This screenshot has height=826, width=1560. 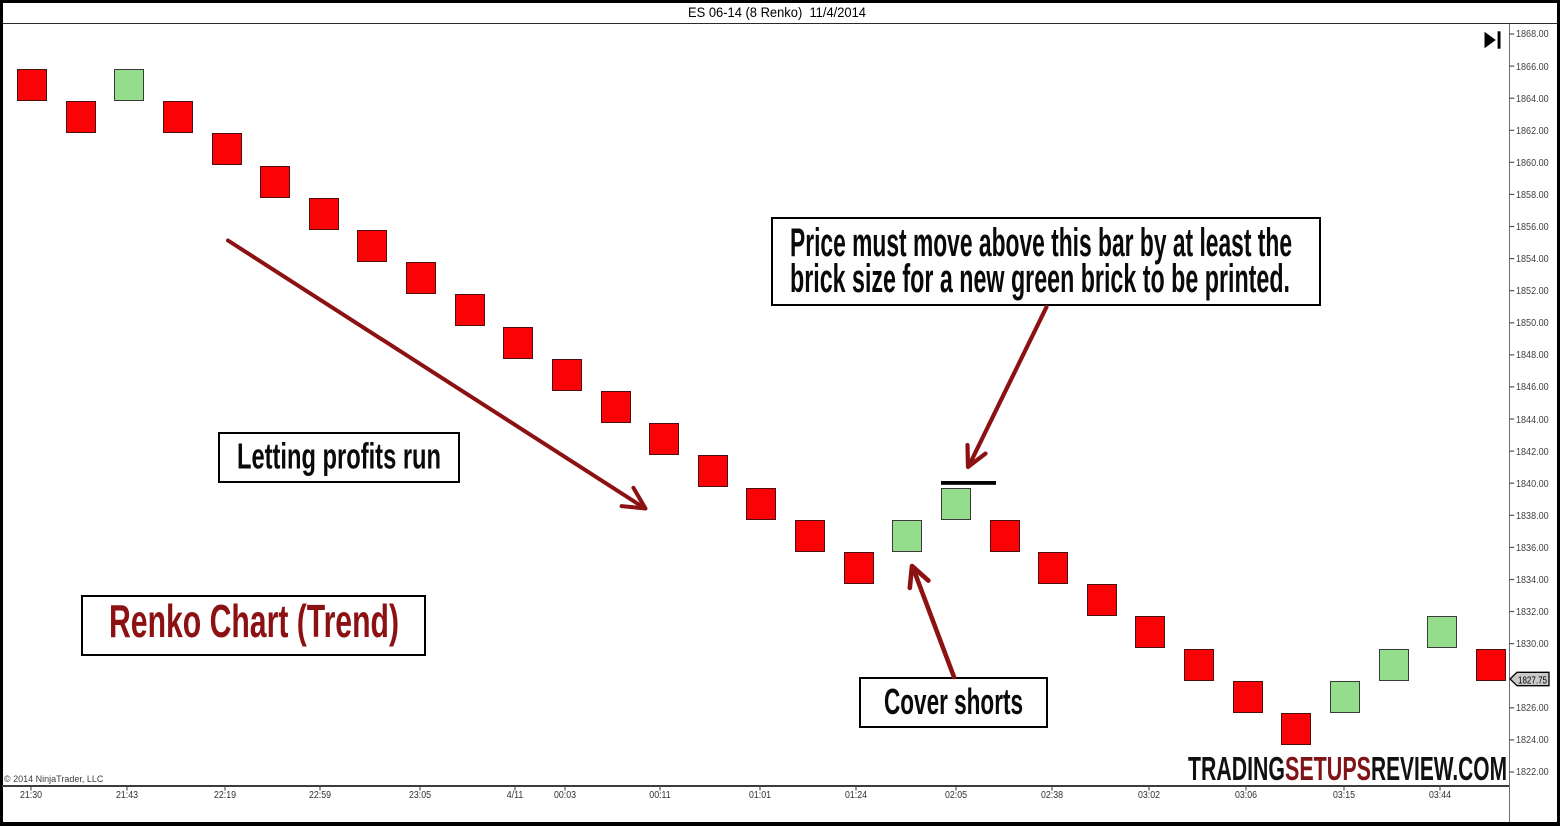 What do you see at coordinates (1439, 768) in the screenshot?
I see `svg-text: REVIEW.COM` at bounding box center [1439, 768].